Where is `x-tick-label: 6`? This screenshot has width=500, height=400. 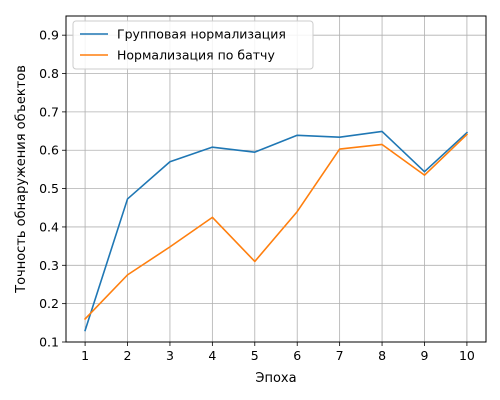 x-tick-label: 6 is located at coordinates (297, 355).